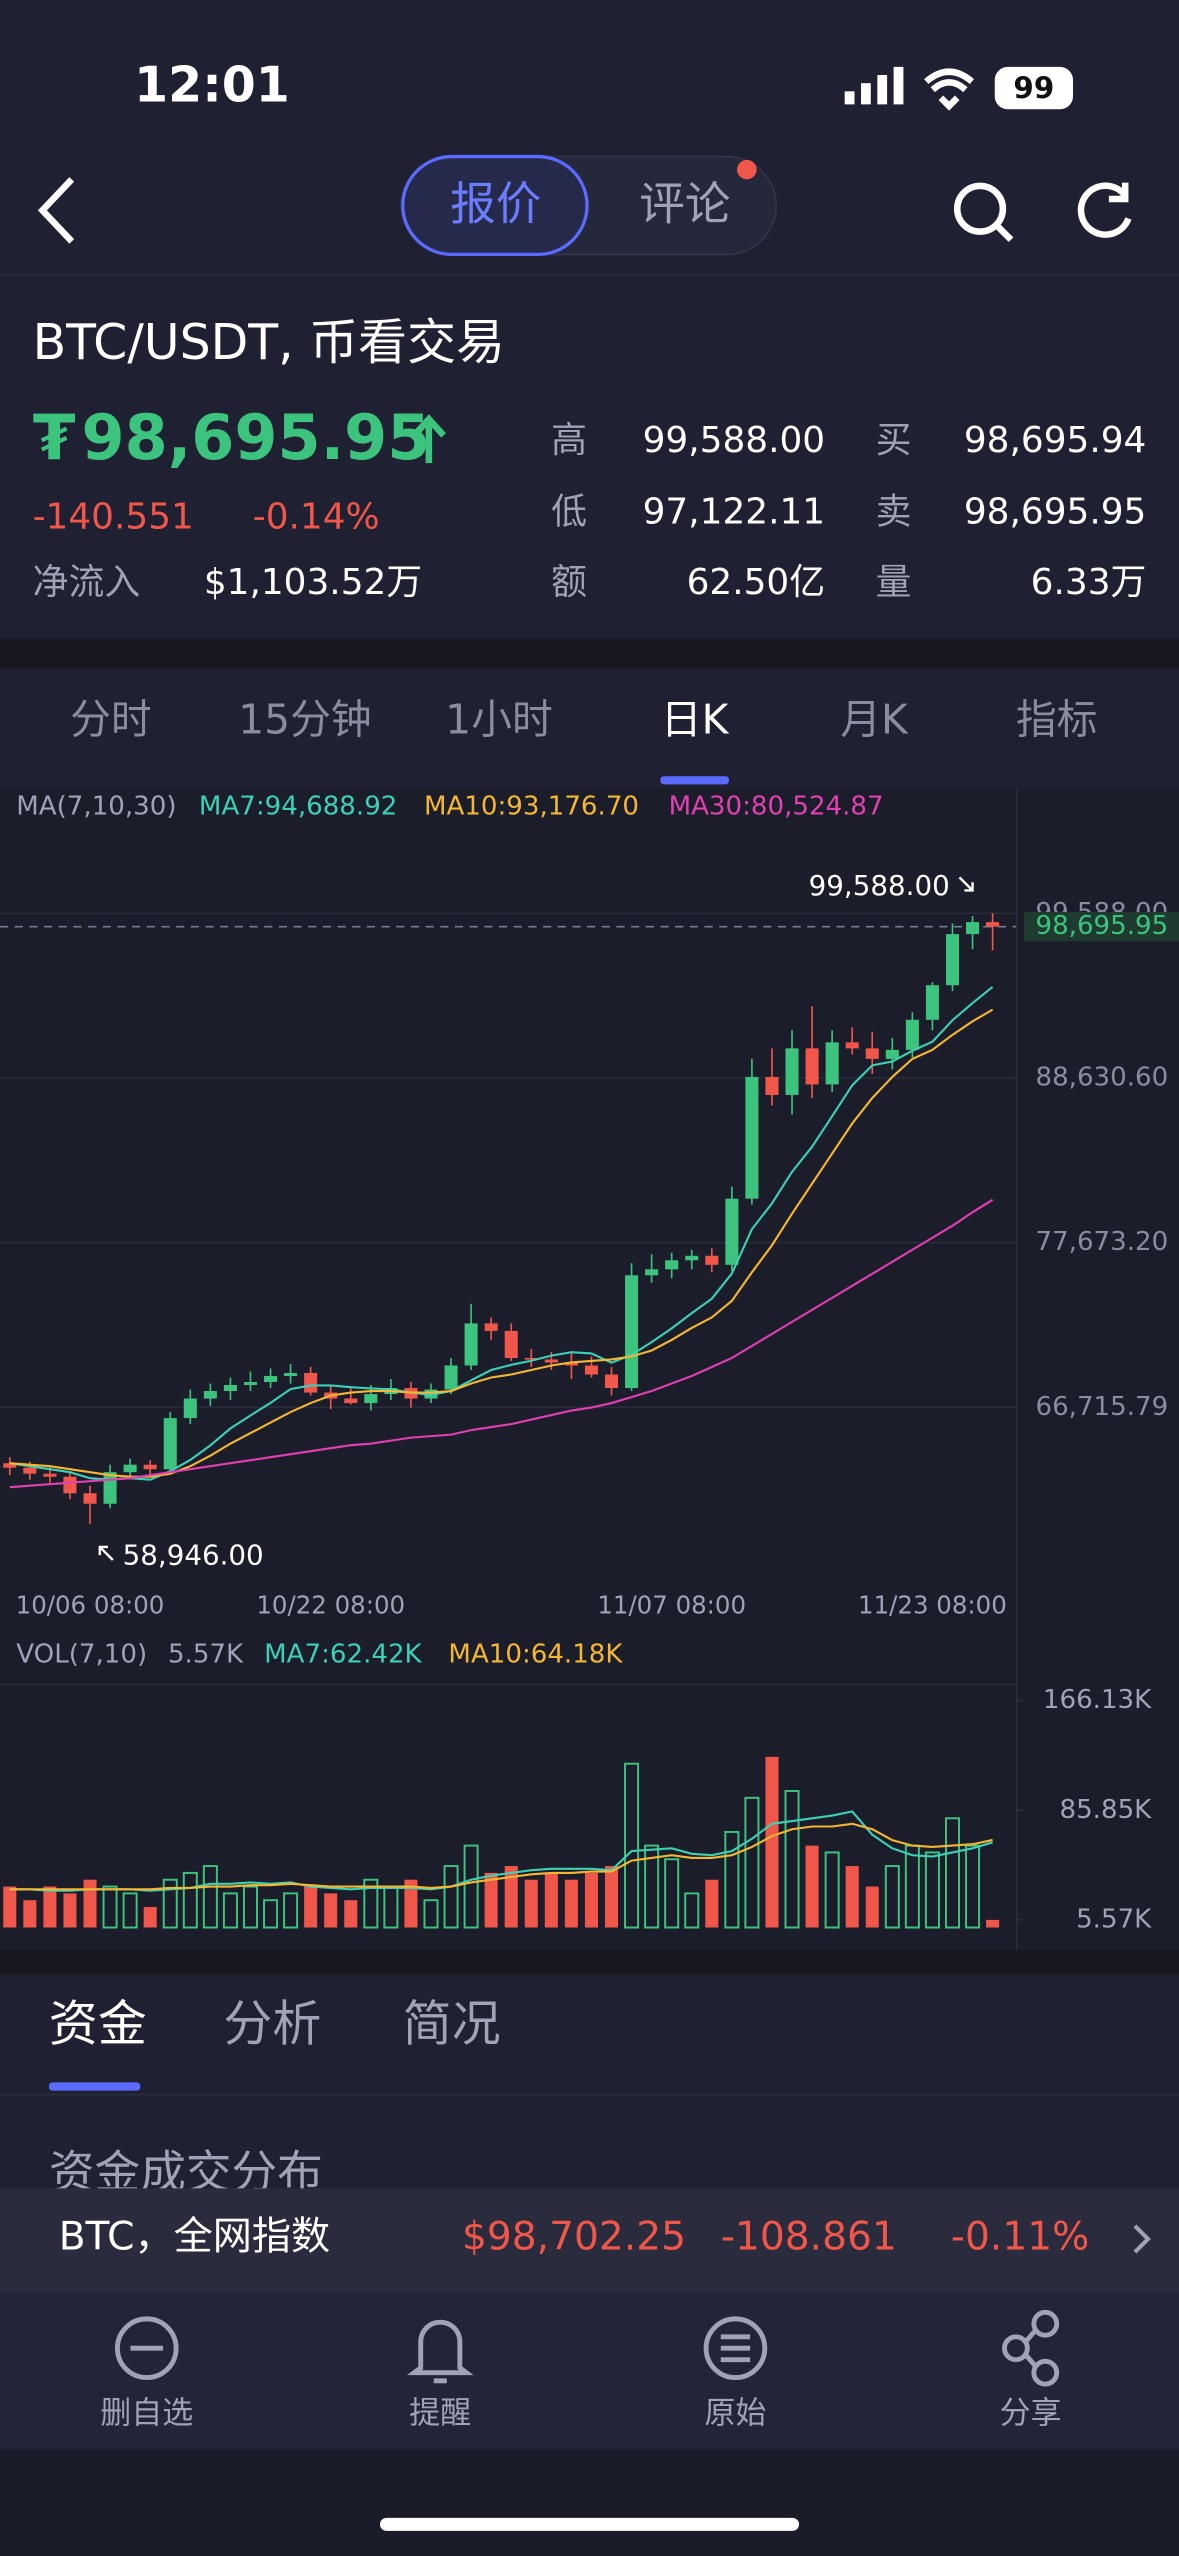  I want to click on y-tick-label: 88,630.60, so click(1101, 1077).